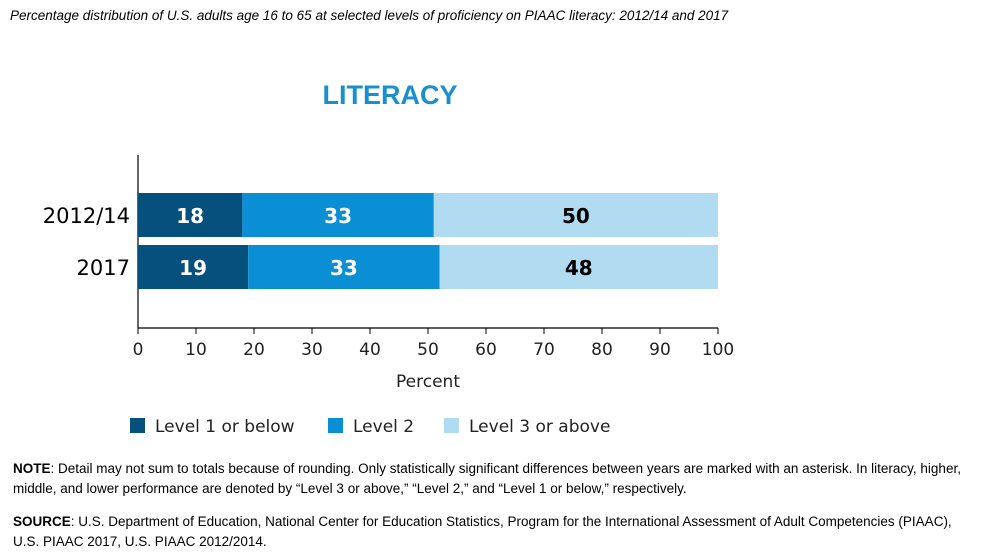  I want to click on x-tick-label: 50, so click(428, 350).